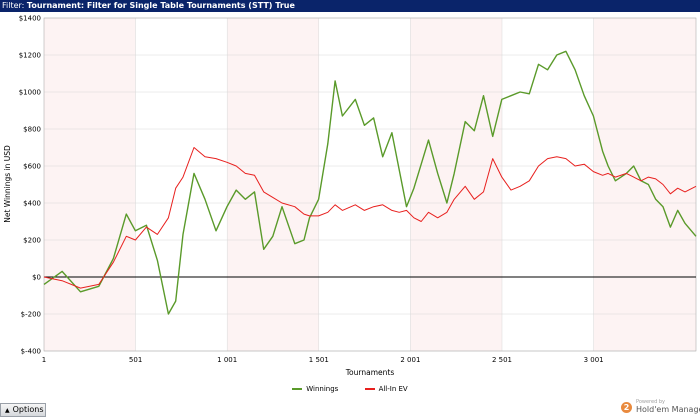 The height and width of the screenshot is (417, 700). I want to click on x-tick-label: 2 501, so click(502, 360).